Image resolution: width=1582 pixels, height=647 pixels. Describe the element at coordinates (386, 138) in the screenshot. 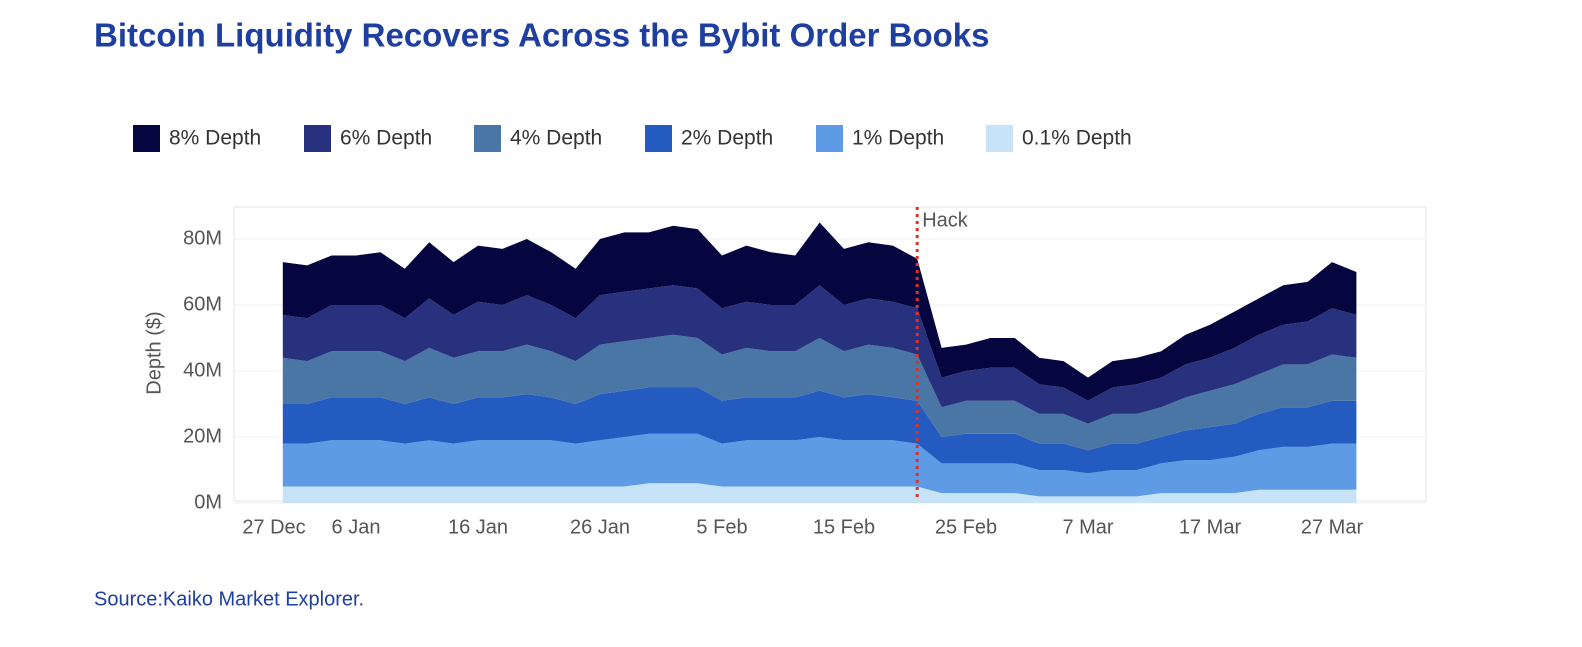

I see `legend-label: 6% Depth` at that location.